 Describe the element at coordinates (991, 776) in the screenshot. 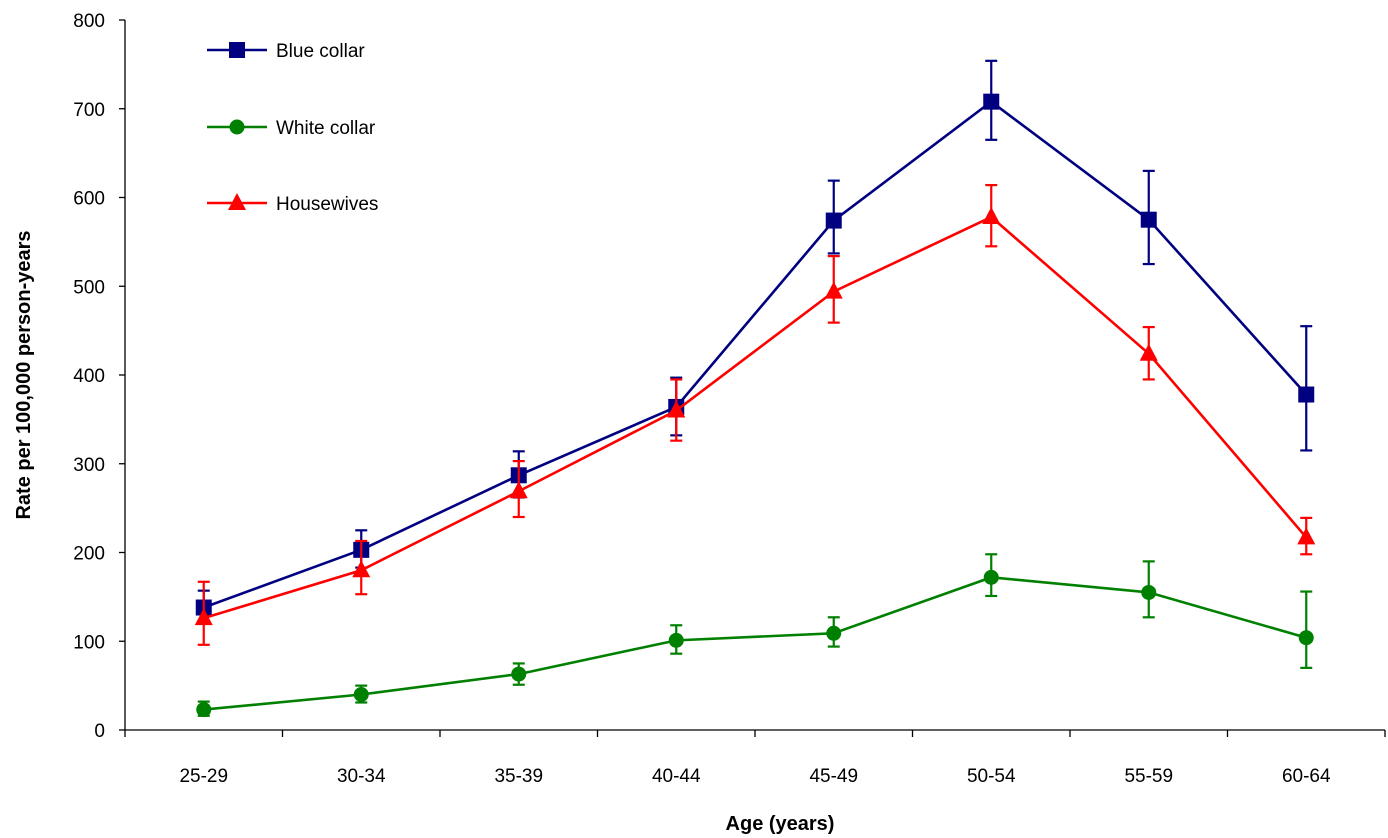

I see `x-tick-label: 50-54` at that location.